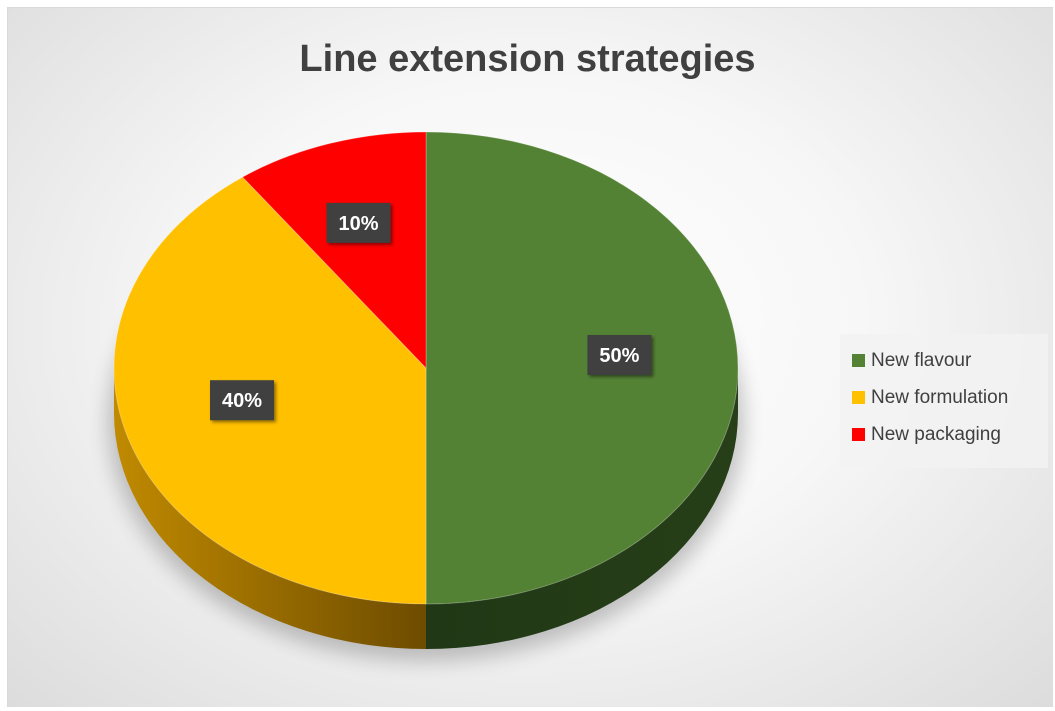 The height and width of the screenshot is (711, 1055). What do you see at coordinates (936, 434) in the screenshot?
I see `legend-label-new-packaging: New packaging` at bounding box center [936, 434].